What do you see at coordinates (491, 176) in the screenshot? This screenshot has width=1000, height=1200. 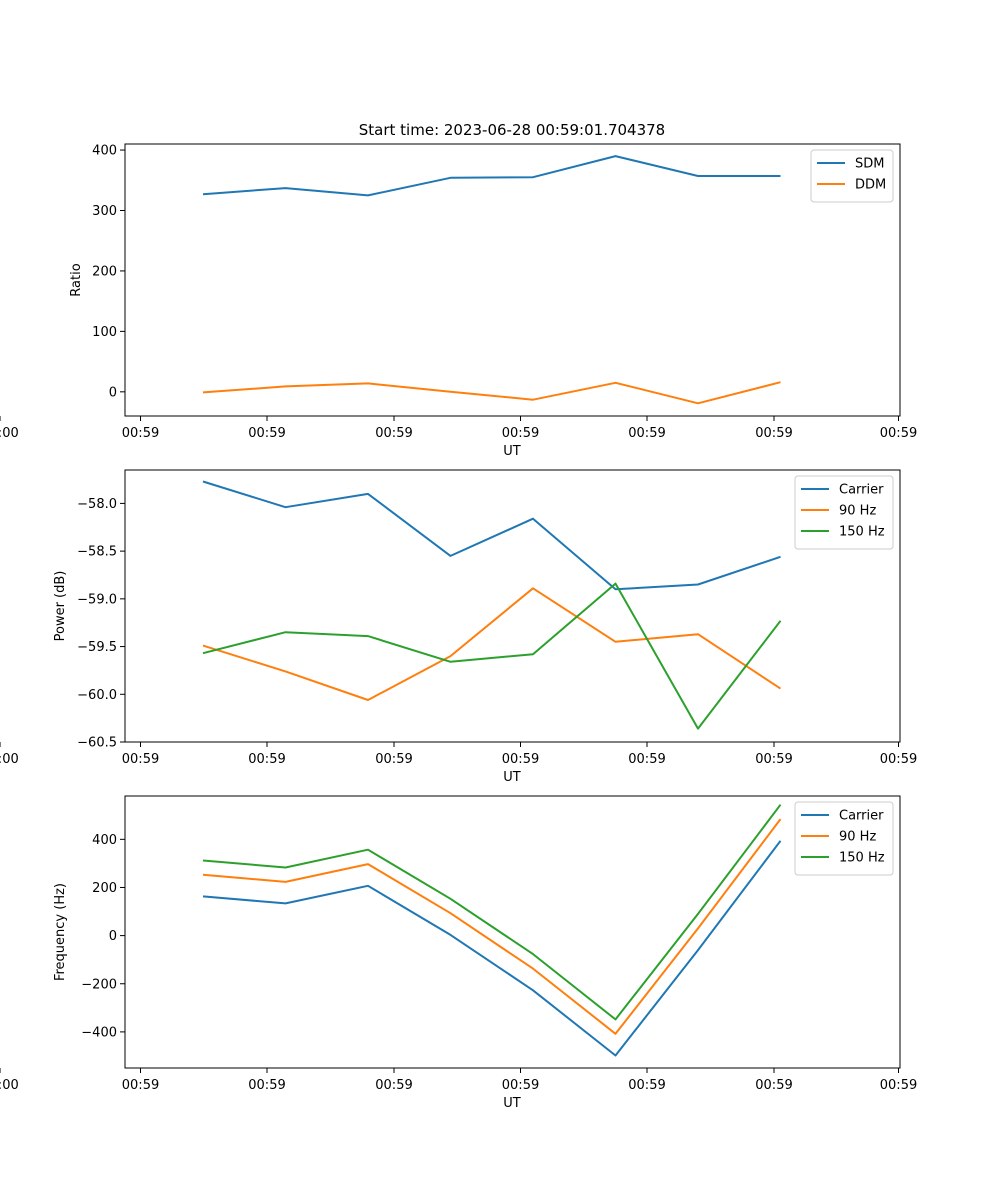 I see `series-line-sdm` at bounding box center [491, 176].